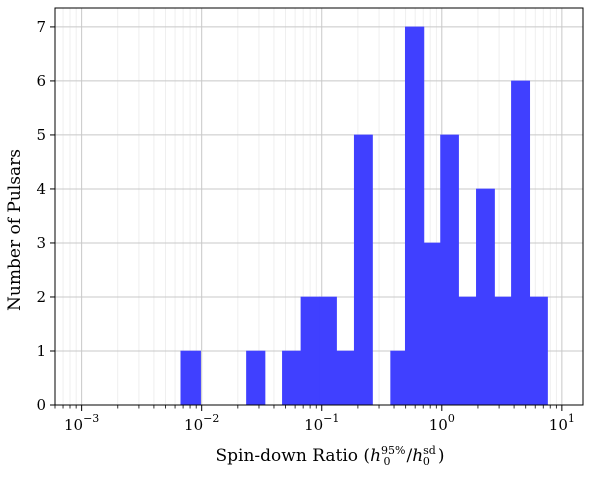 This screenshot has width=589, height=478. I want to click on x-title-den-base: h, so click(417, 456).